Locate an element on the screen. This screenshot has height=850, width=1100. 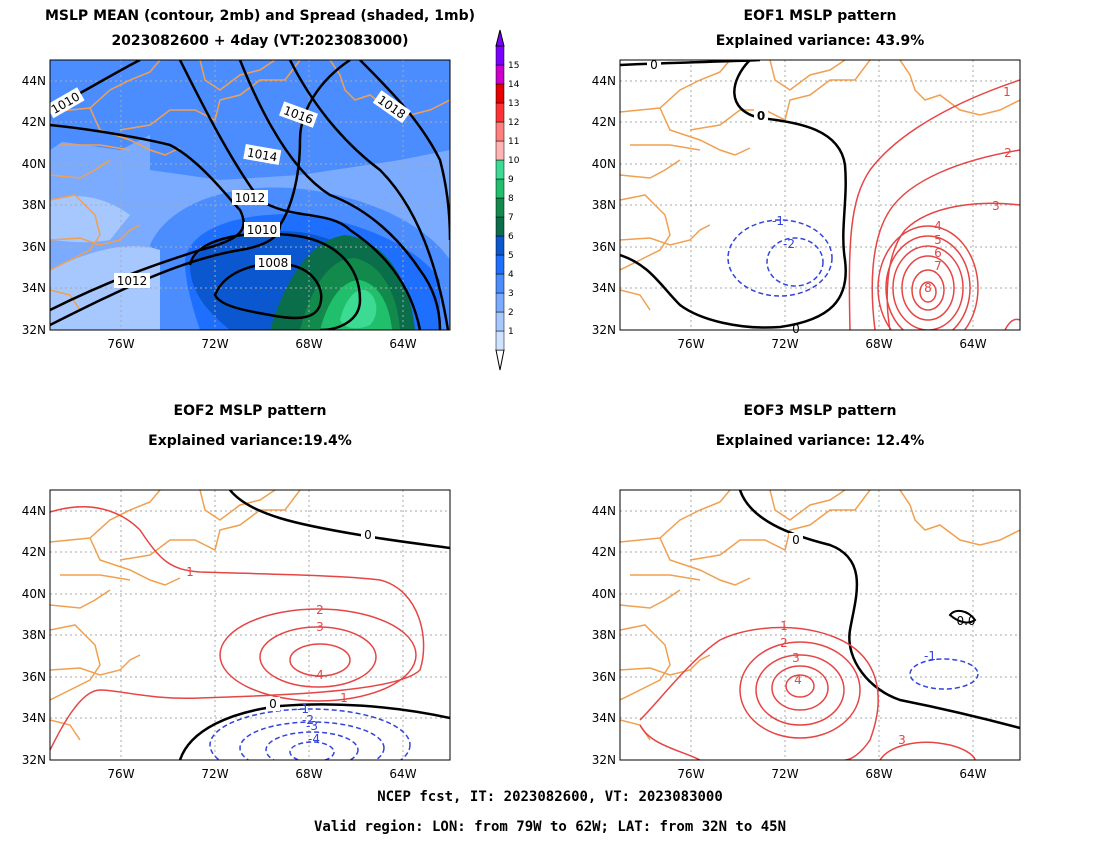
colorbar-label: 9 is located at coordinates (511, 180).